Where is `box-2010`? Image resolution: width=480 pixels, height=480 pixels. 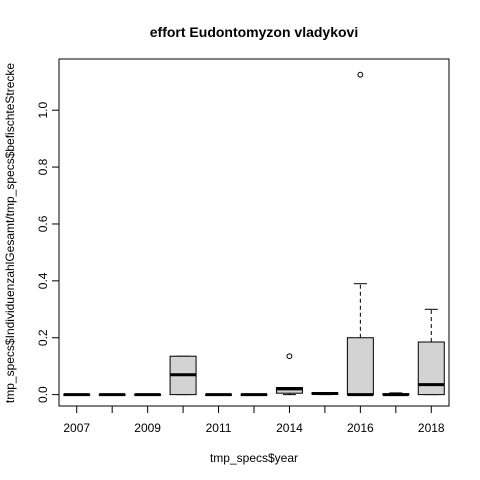 box-2010 is located at coordinates (183, 375).